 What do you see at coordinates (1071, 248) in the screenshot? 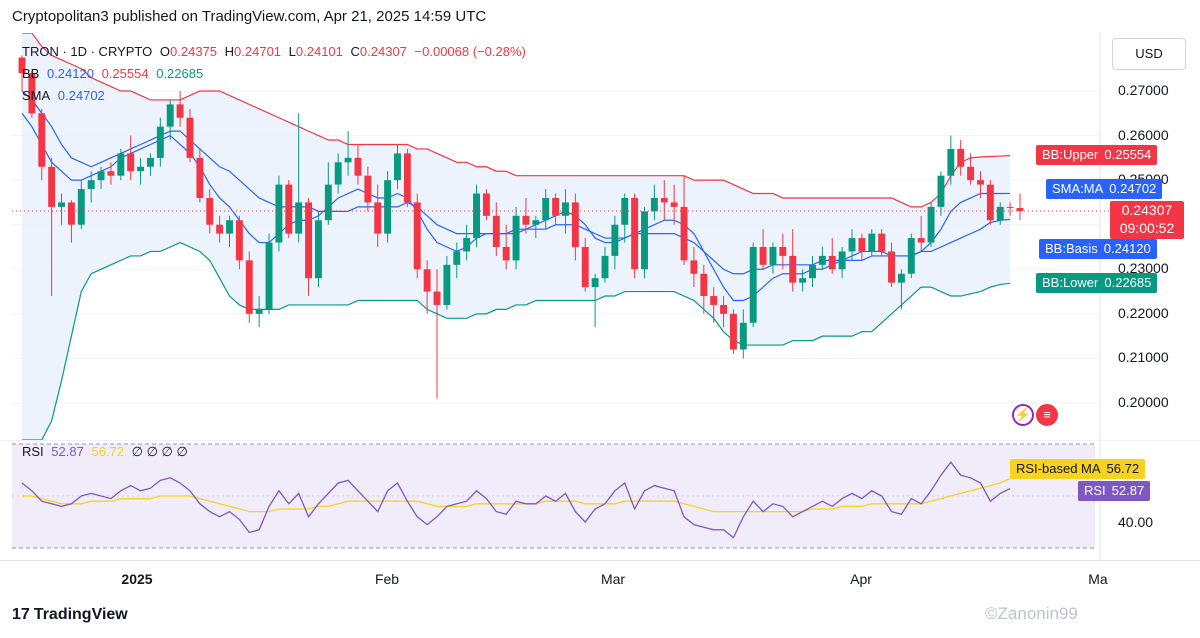
I see `bb-basis-tag-label: BB:Basis` at bounding box center [1071, 248].